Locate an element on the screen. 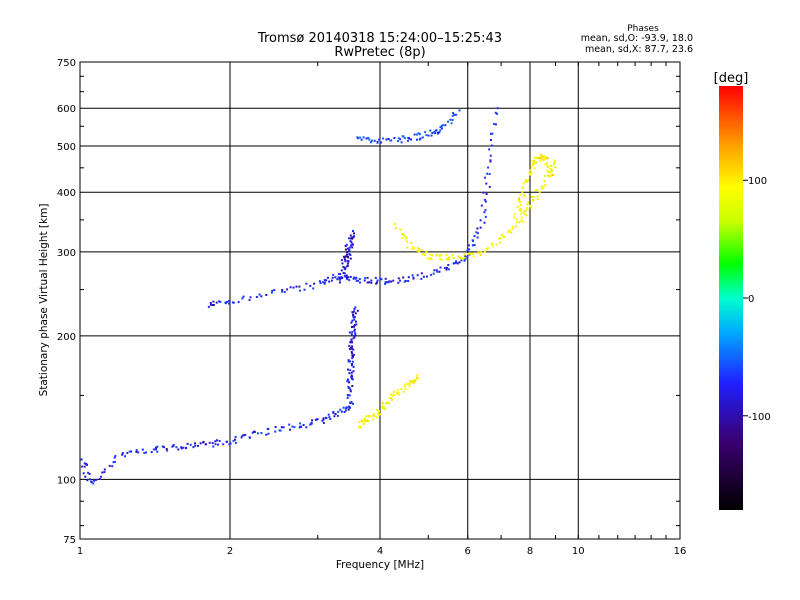  y-tick-label: 300 is located at coordinates (66, 253).